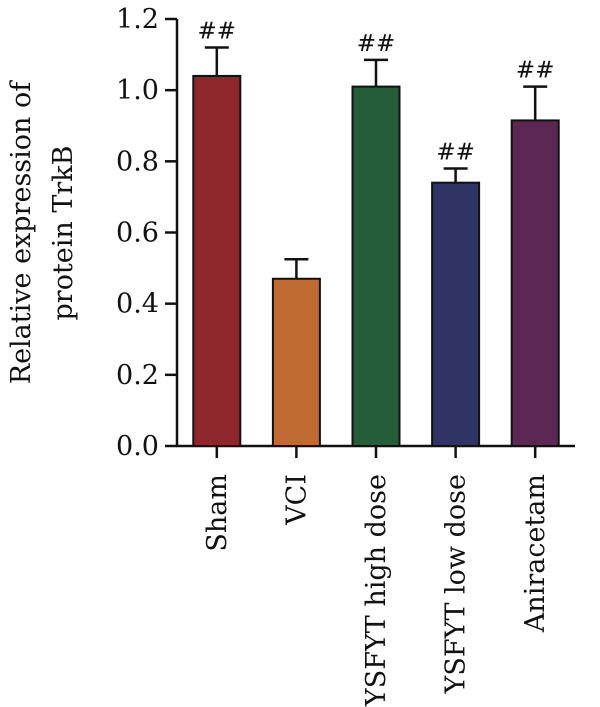 The width and height of the screenshot is (600, 707). Describe the element at coordinates (21, 232) in the screenshot. I see `y-axis-label-line-1: Relative expression of` at that location.